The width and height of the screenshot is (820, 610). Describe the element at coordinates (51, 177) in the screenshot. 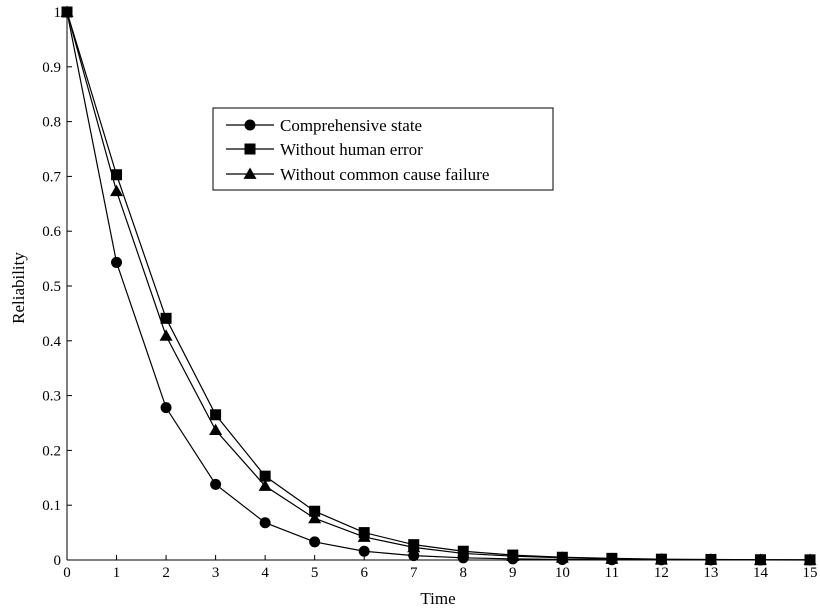

I see `y-tick-label: 0.7` at that location.